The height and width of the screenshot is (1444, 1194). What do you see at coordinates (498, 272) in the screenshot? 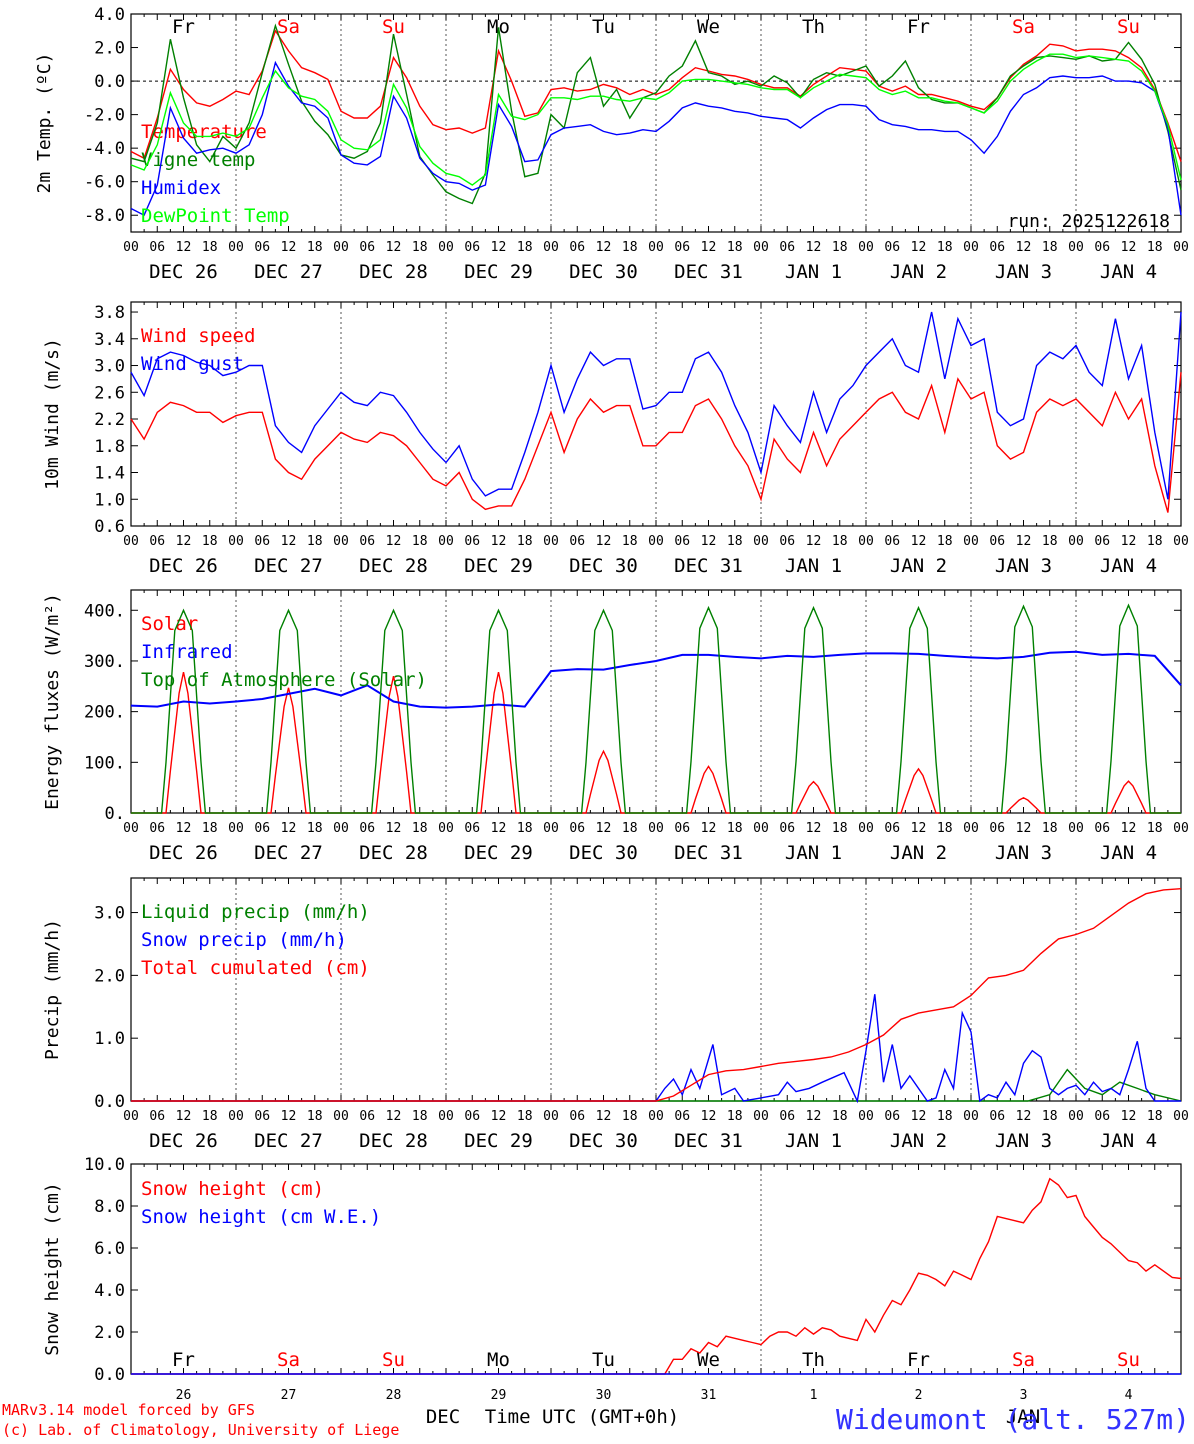
I see `date-label: DEC 29` at bounding box center [498, 272].